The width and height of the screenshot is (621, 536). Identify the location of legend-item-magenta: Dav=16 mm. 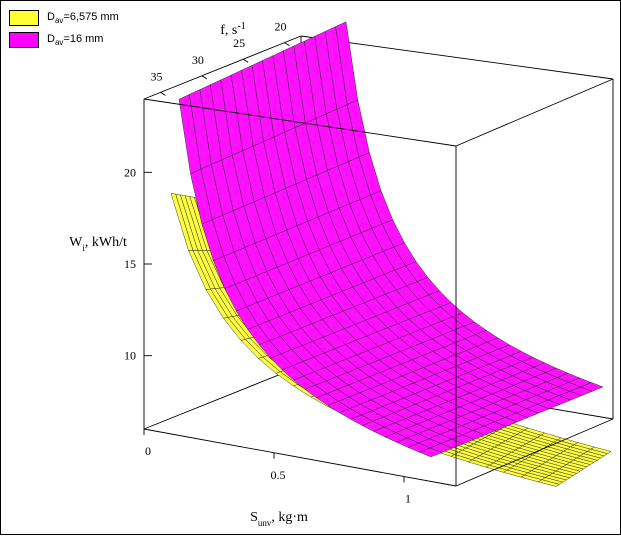
(64, 40).